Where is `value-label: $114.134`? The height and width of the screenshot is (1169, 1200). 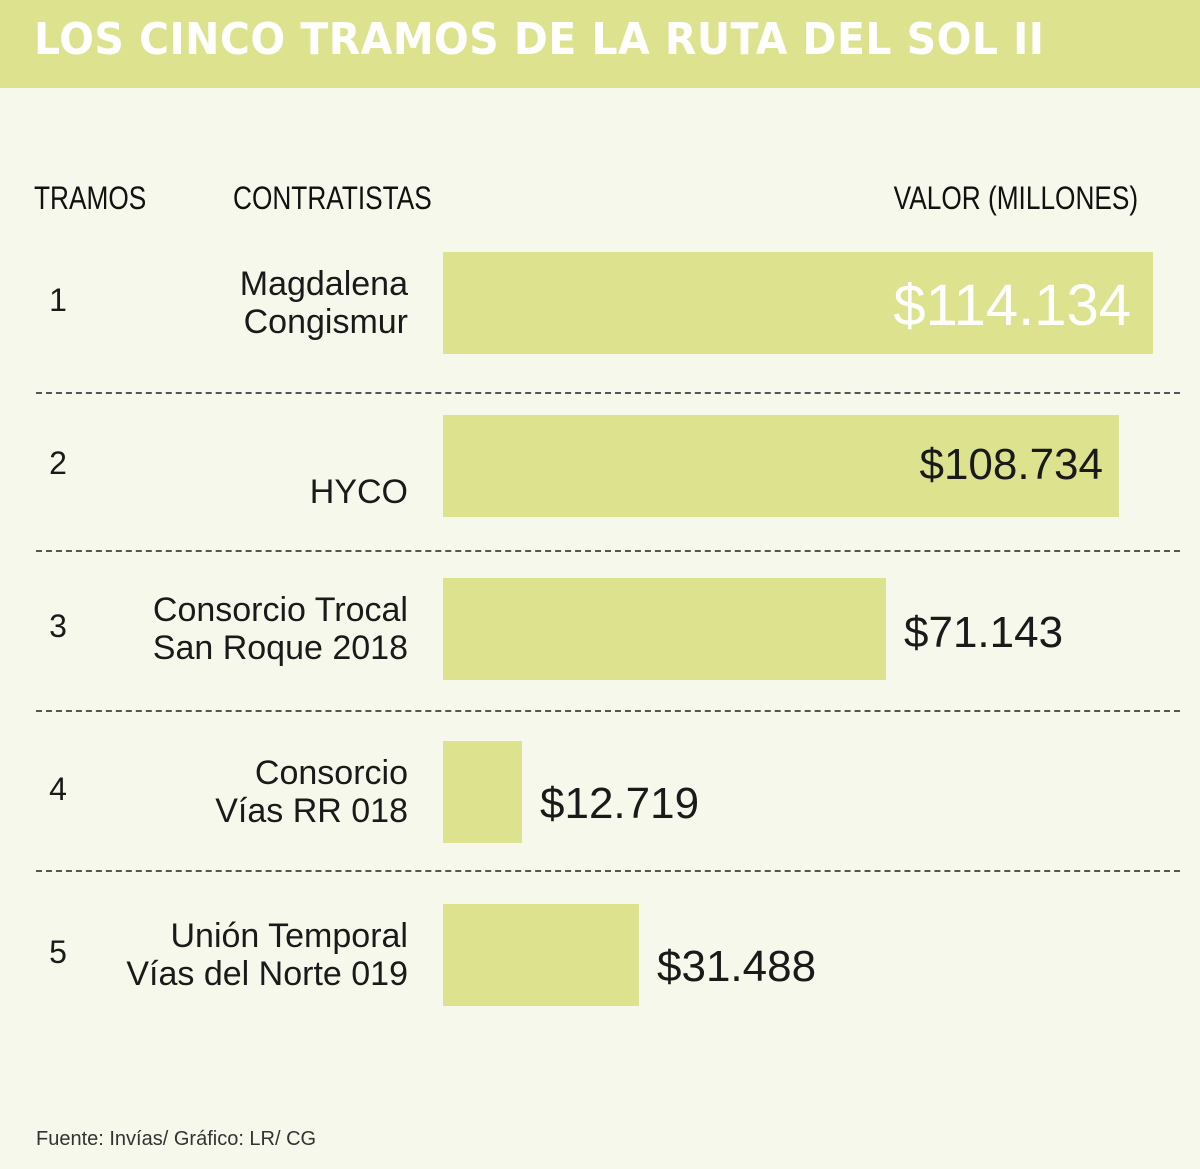
value-label: $114.134 is located at coordinates (1012, 305).